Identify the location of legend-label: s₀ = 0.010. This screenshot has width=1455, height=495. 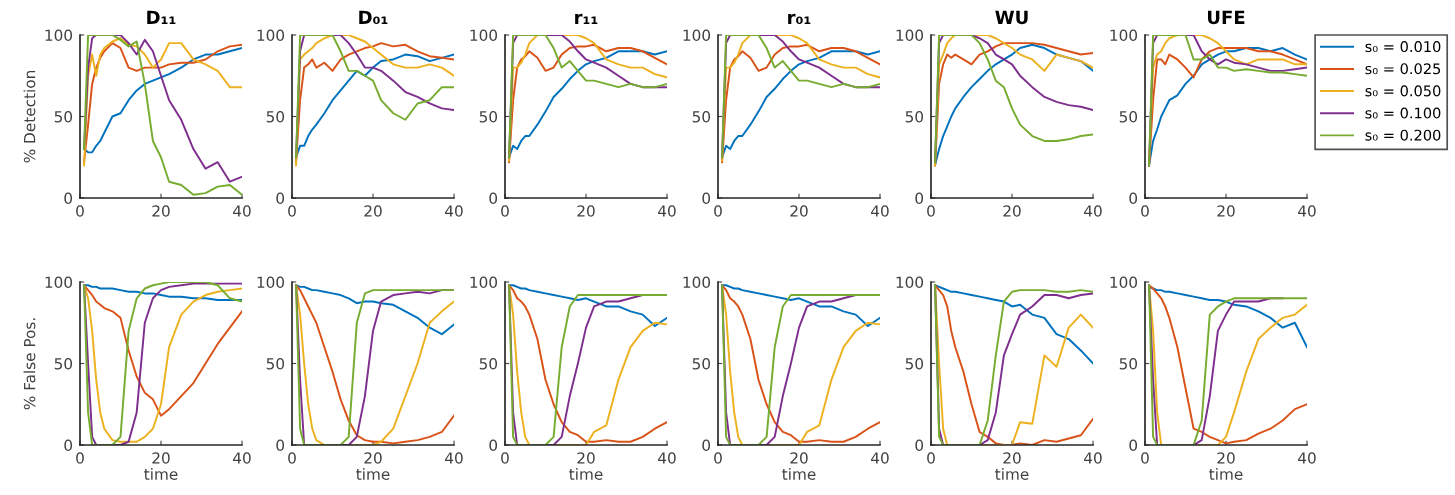
(1403, 47).